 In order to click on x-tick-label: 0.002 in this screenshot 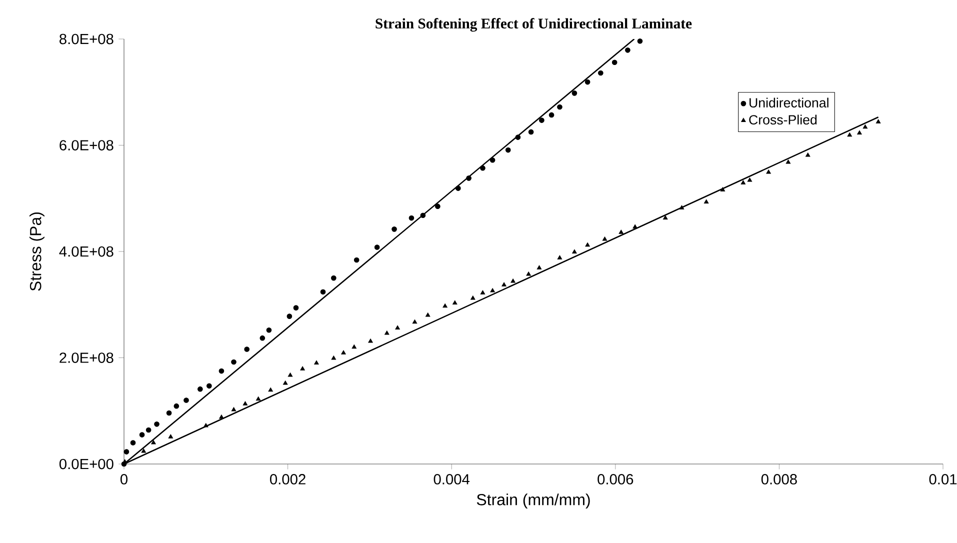, I will do `click(288, 479)`.